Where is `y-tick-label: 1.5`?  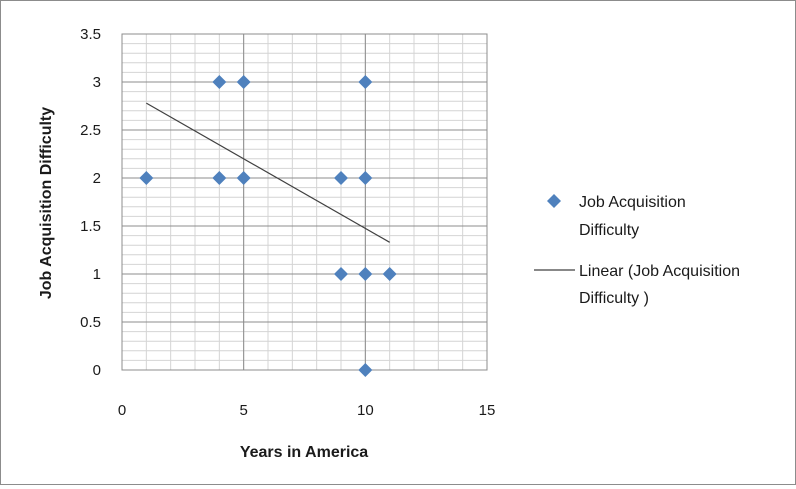
y-tick-label: 1.5 is located at coordinates (90, 226).